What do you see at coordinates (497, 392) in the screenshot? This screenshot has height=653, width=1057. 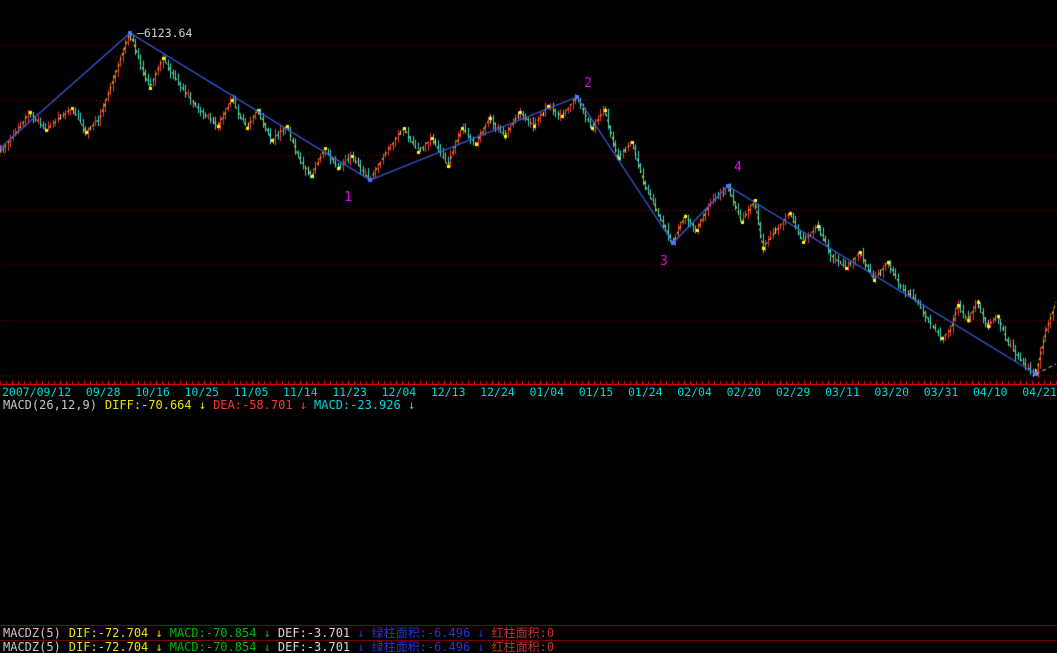 I see `date-label: 12/24` at bounding box center [497, 392].